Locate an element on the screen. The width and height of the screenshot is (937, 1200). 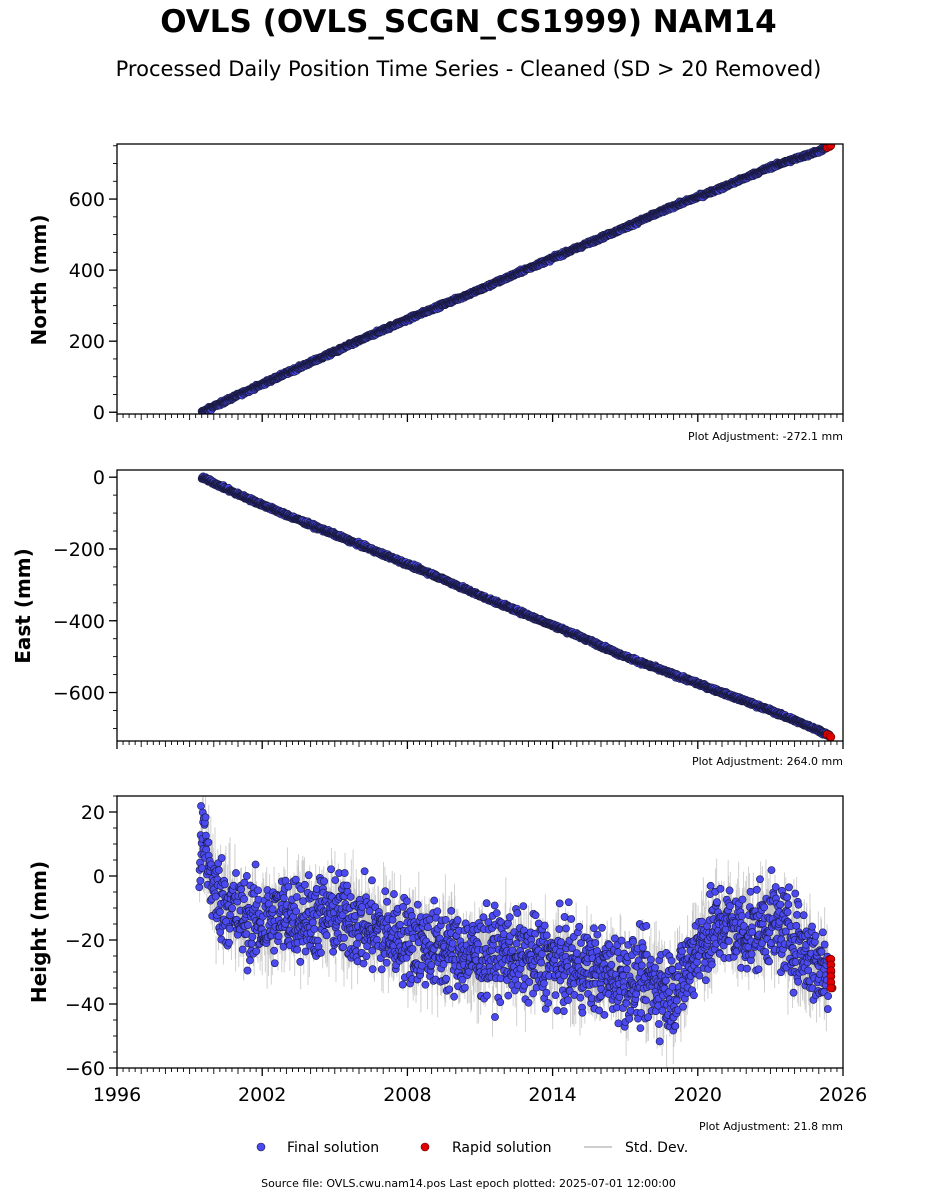
y-tick-label: 0 is located at coordinates (99, 413).